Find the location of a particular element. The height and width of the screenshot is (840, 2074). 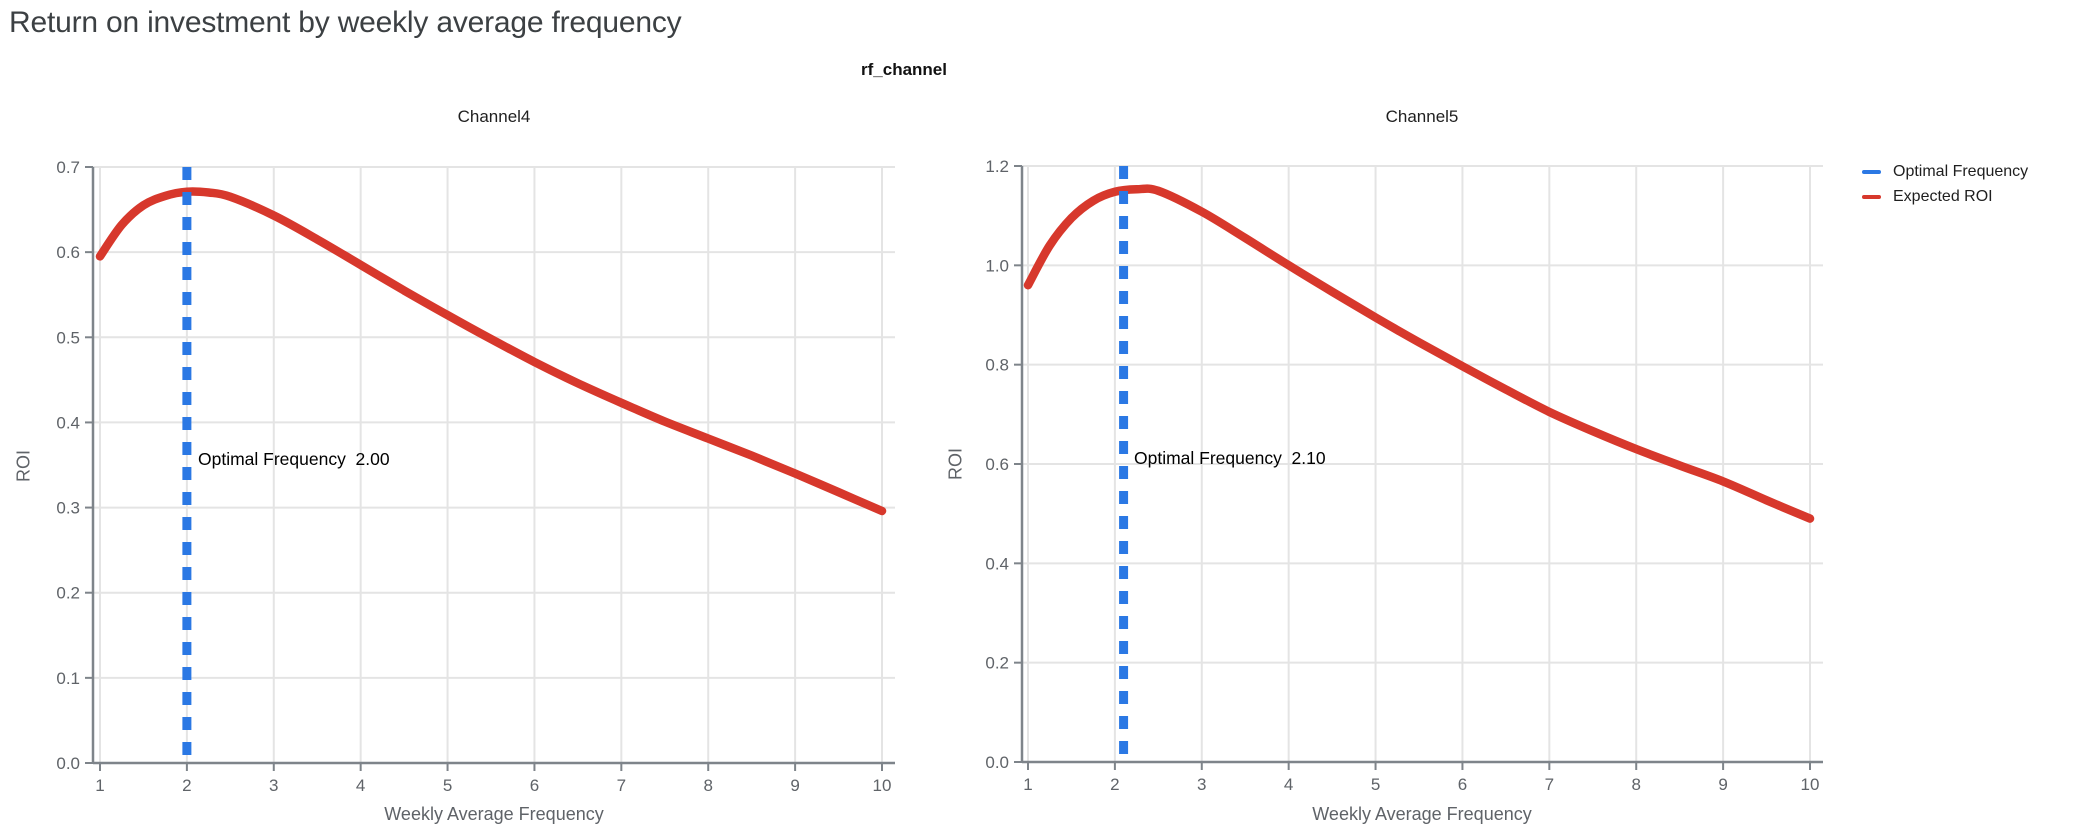

x-axis-title-channel4: Weekly Average Frequency is located at coordinates (494, 814).